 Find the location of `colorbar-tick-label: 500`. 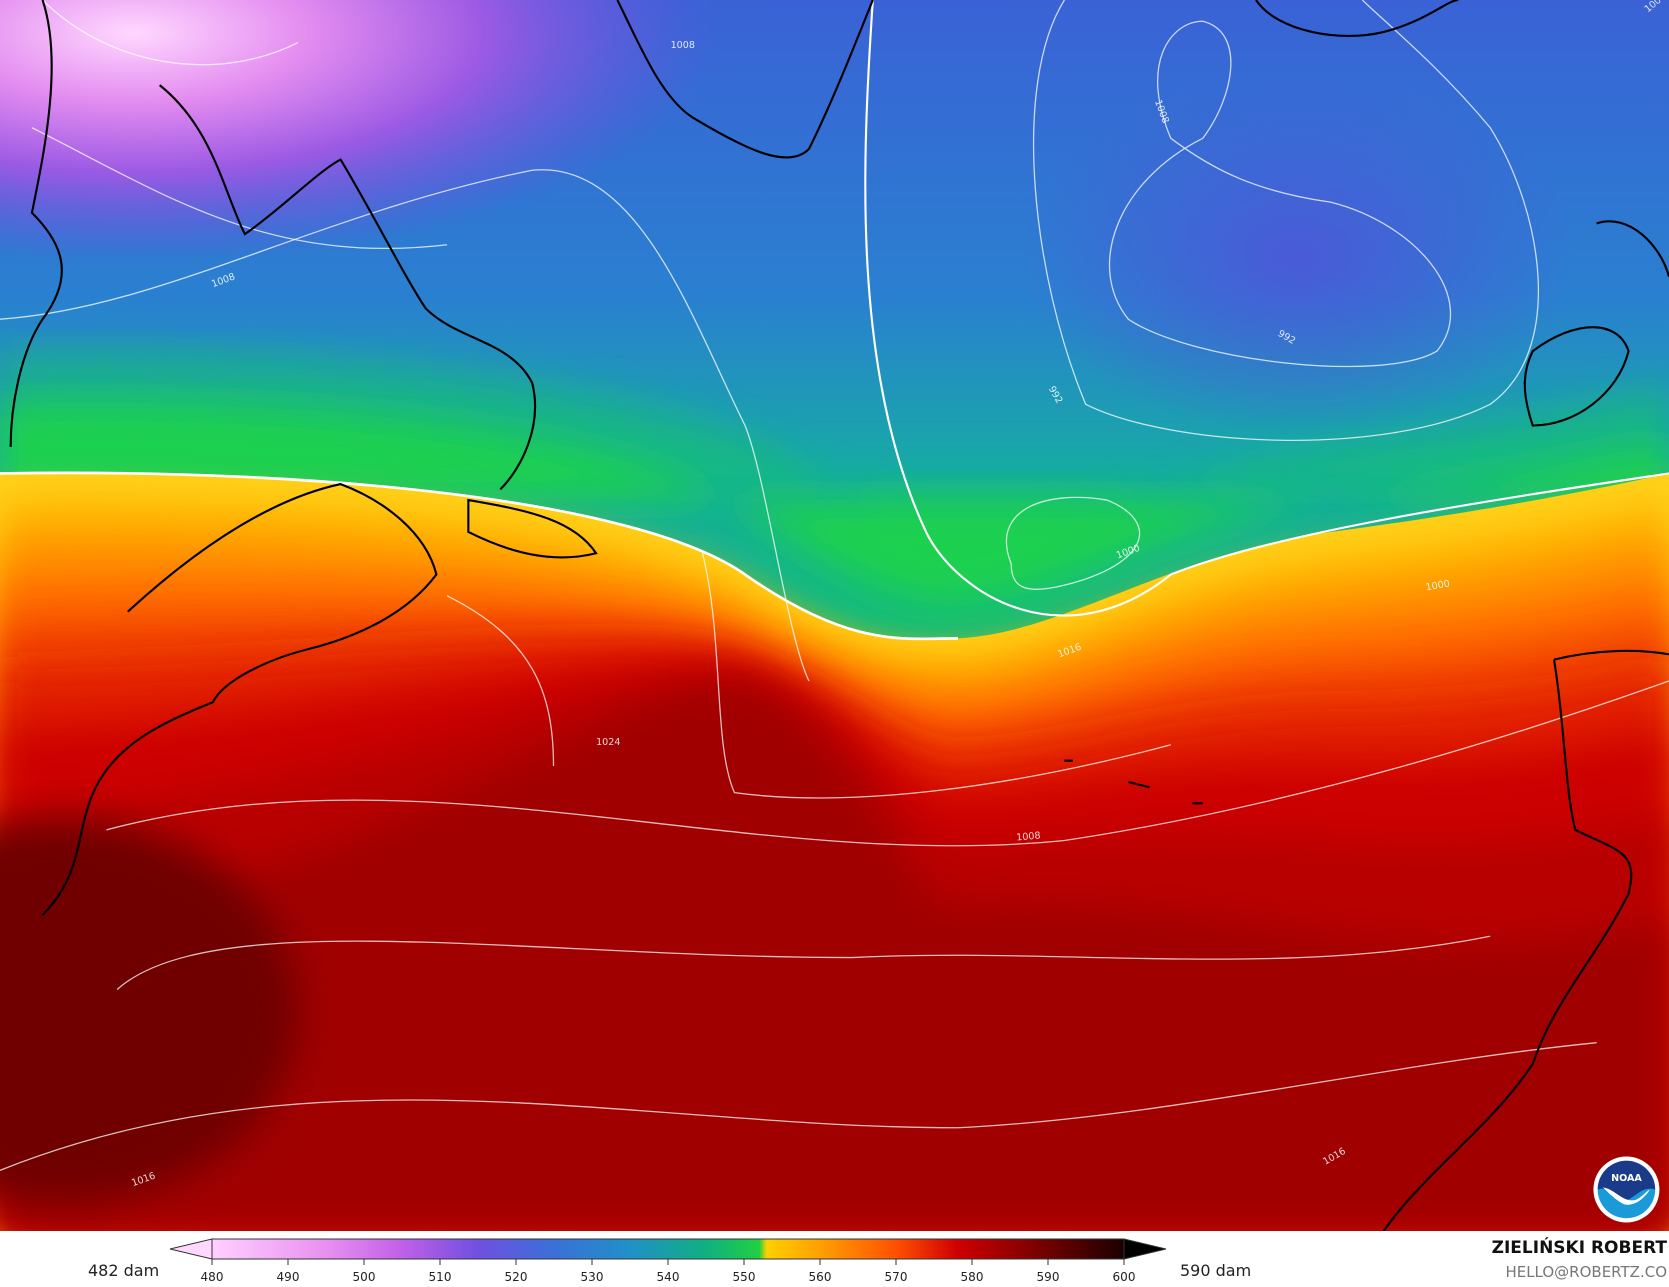

colorbar-tick-label: 500 is located at coordinates (364, 1277).